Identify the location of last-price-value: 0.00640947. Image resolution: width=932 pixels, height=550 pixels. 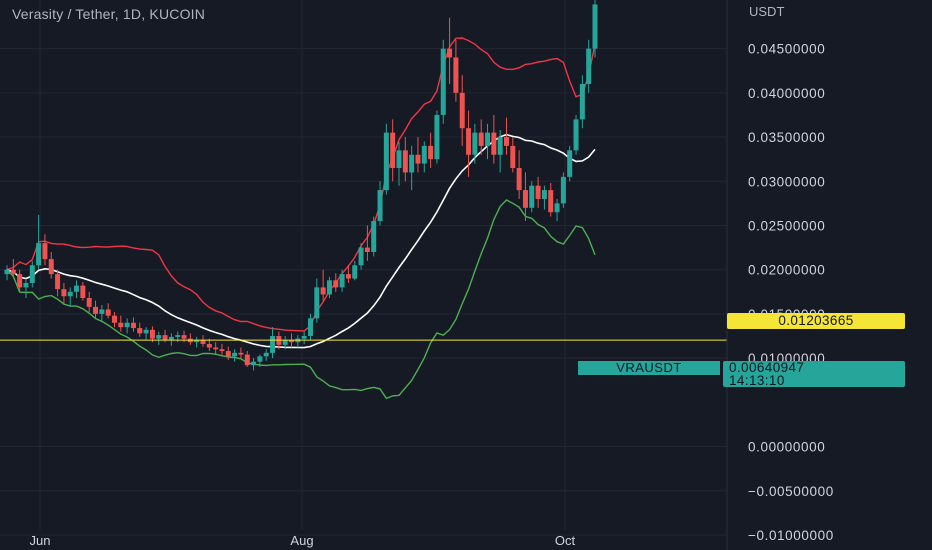
(767, 367).